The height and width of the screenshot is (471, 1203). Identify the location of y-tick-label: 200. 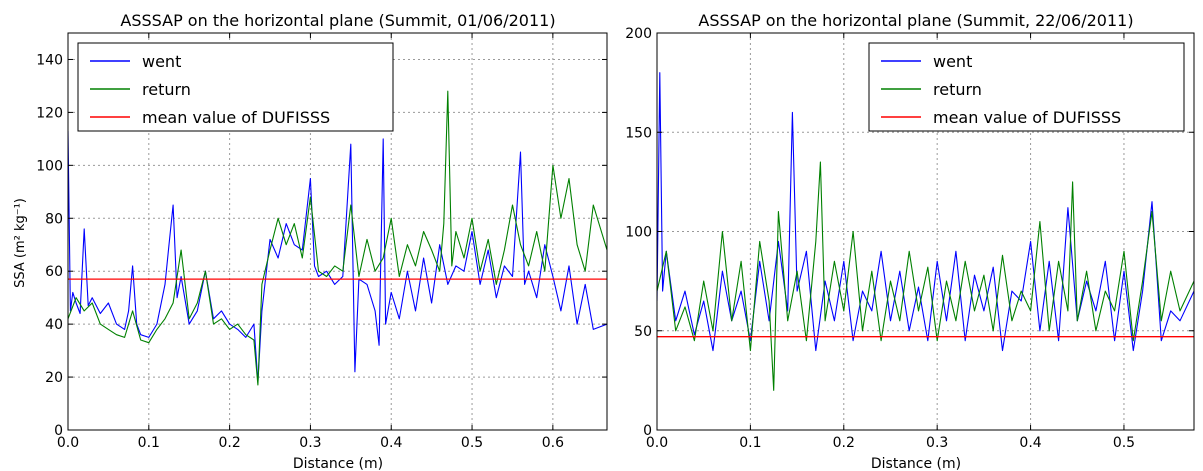
(638, 34).